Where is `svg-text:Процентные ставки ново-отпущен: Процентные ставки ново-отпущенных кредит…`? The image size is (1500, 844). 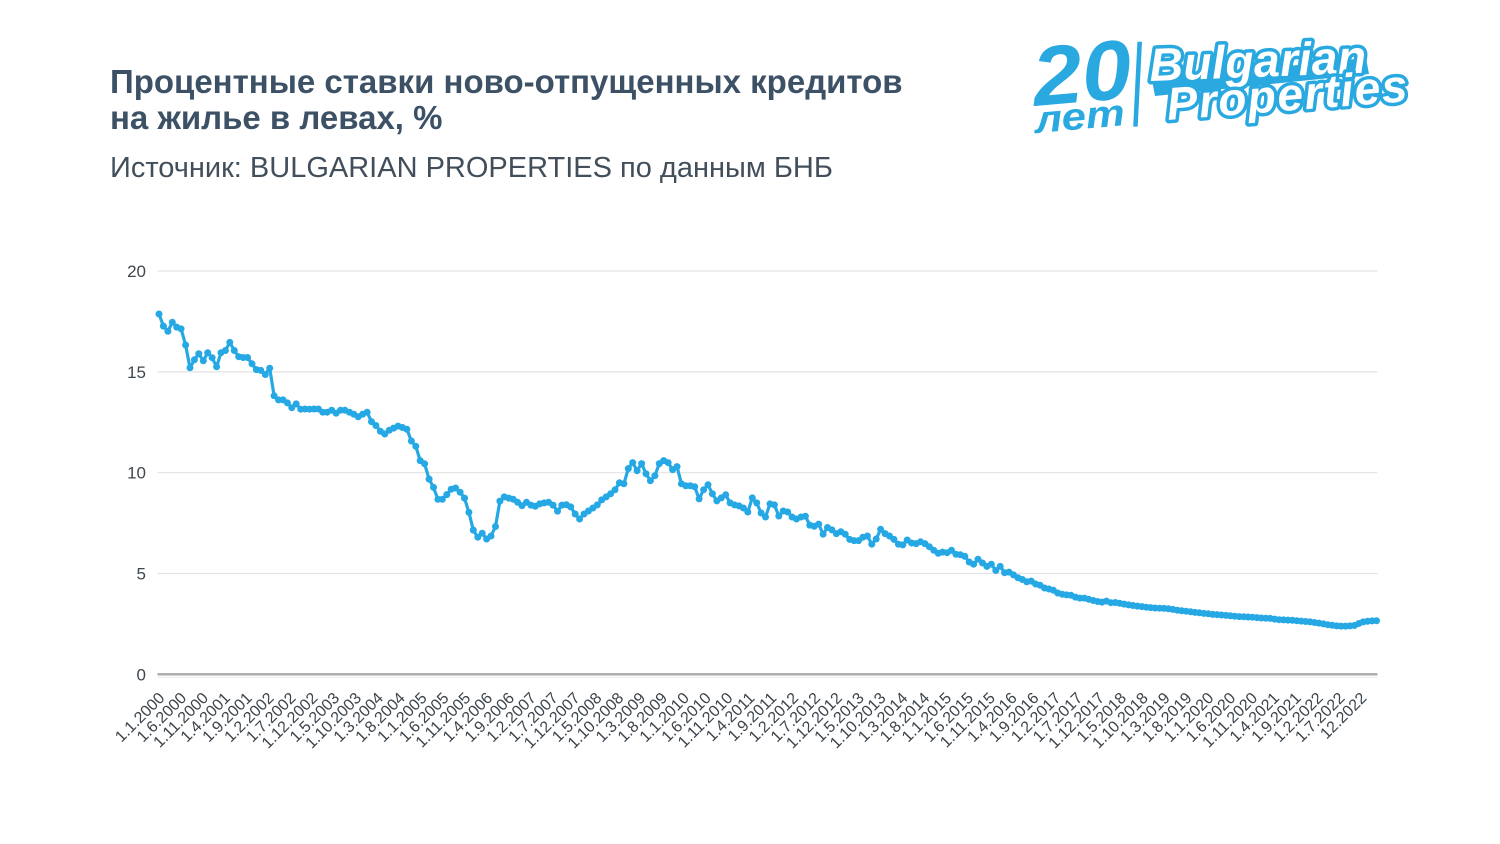
svg-text:Процентные ставки ново-отпущен: Процентные ставки ново-отпущенных кредит… is located at coordinates (506, 81).